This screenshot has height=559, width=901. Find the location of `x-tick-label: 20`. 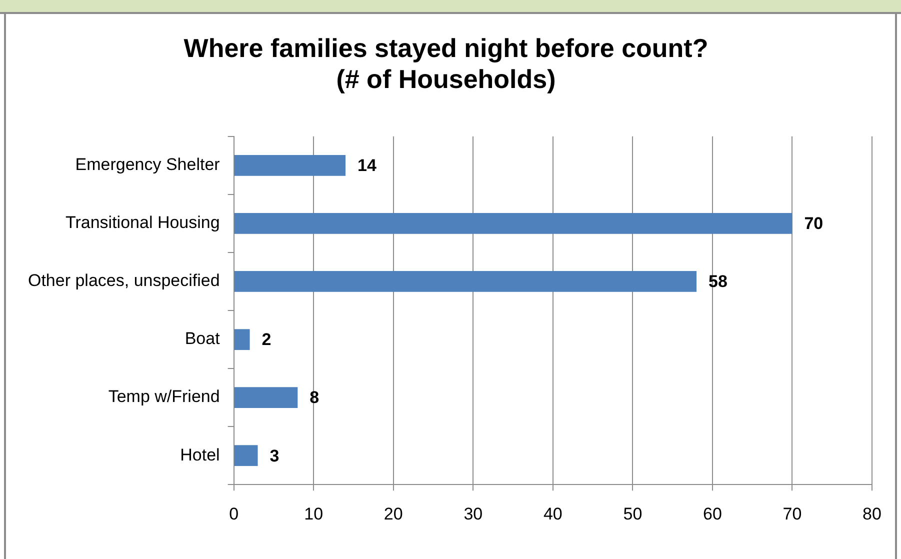

x-tick-label: 20 is located at coordinates (393, 514).